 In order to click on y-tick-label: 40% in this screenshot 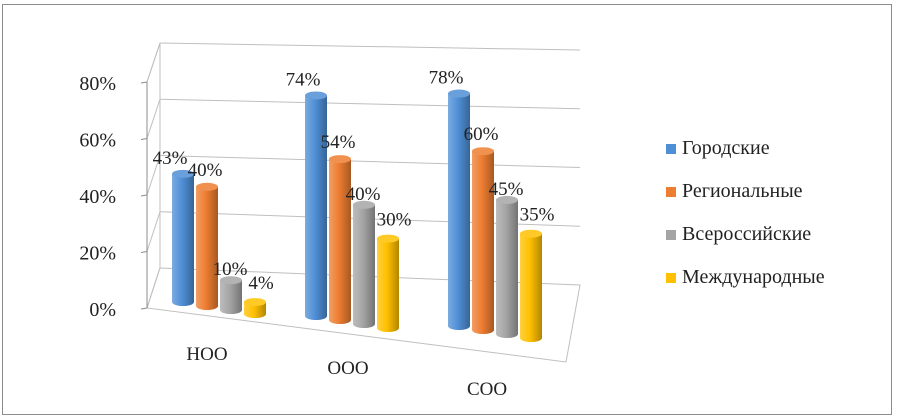, I will do `click(97, 197)`.